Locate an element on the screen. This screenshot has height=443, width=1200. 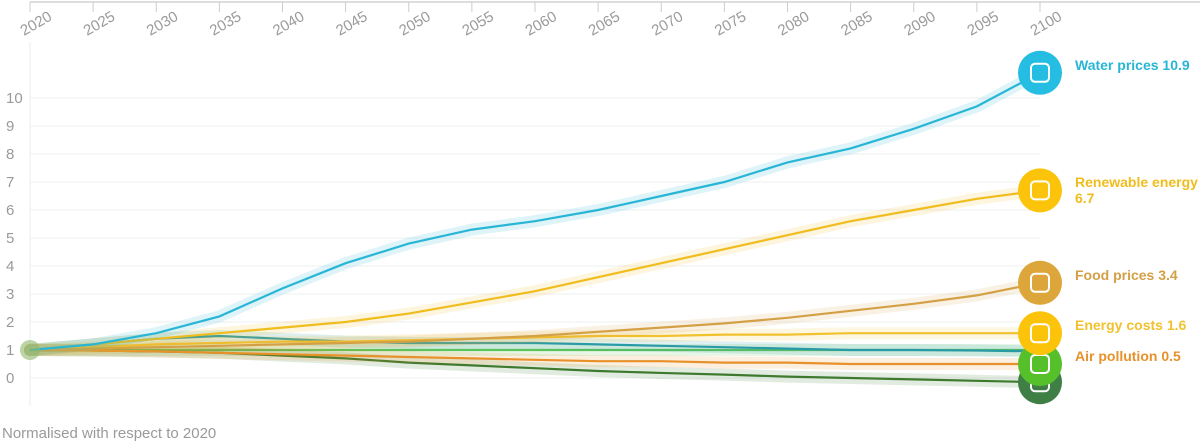
end-label: Energy costs 1.6 is located at coordinates (1137, 325).